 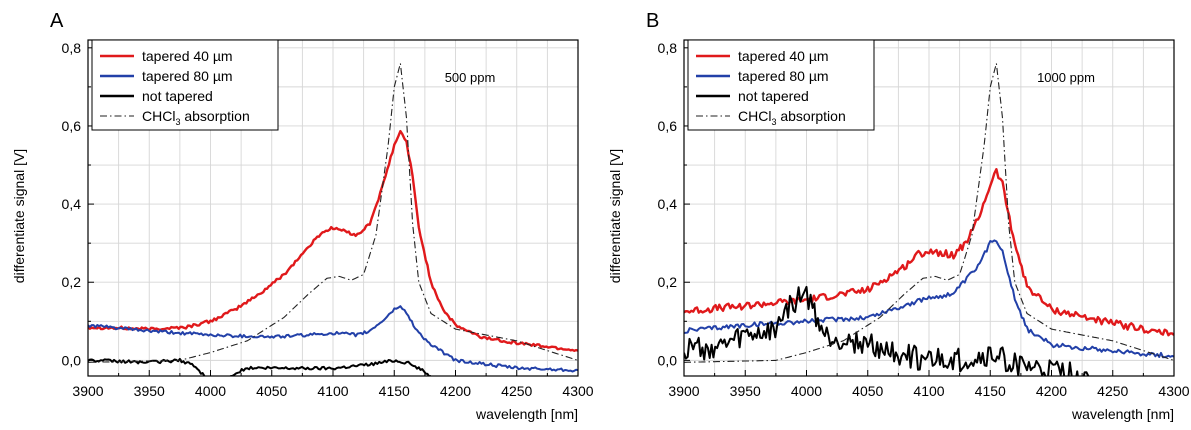 I want to click on panel-letter: A, so click(x=57, y=21).